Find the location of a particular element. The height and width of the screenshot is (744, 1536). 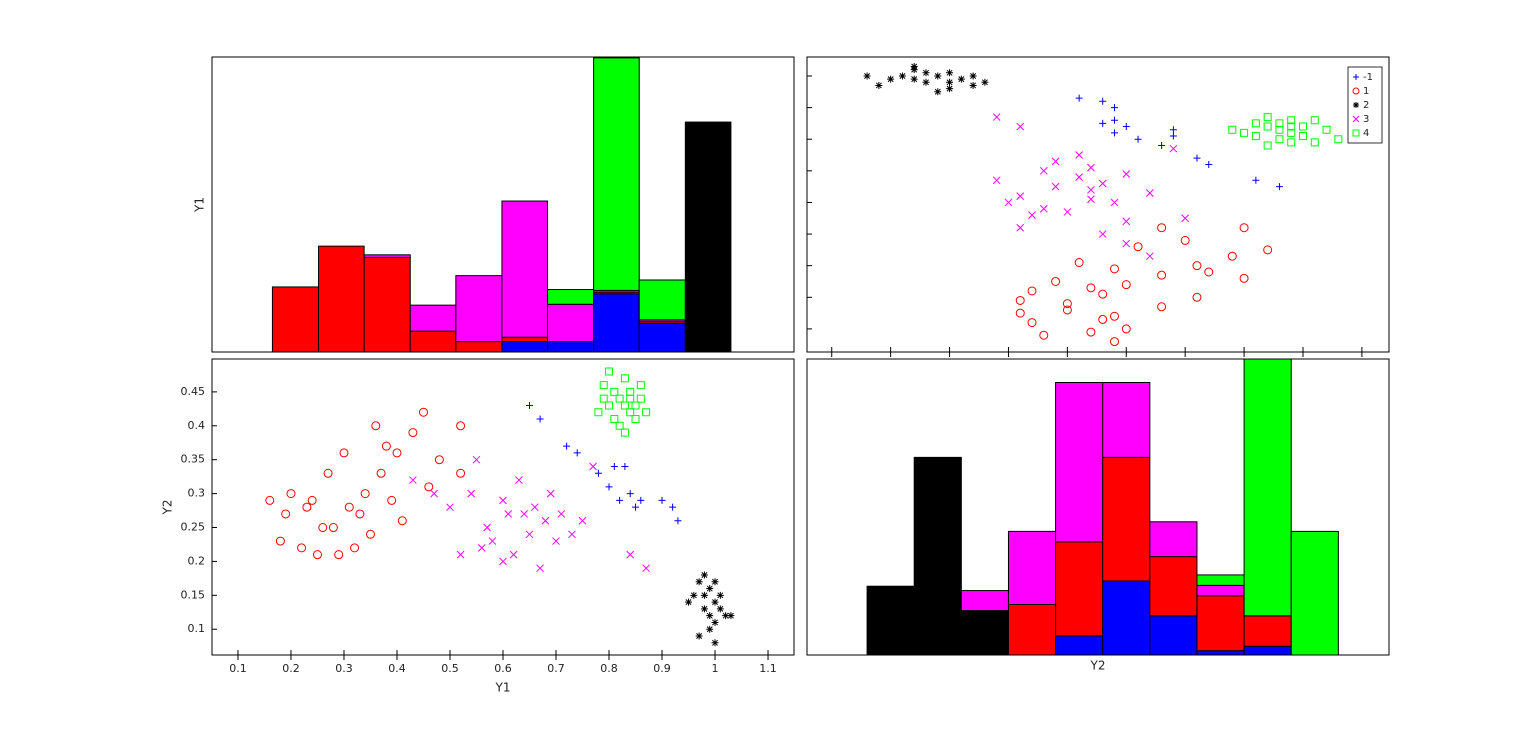

x-tick-label: 0.8 is located at coordinates (609, 668).